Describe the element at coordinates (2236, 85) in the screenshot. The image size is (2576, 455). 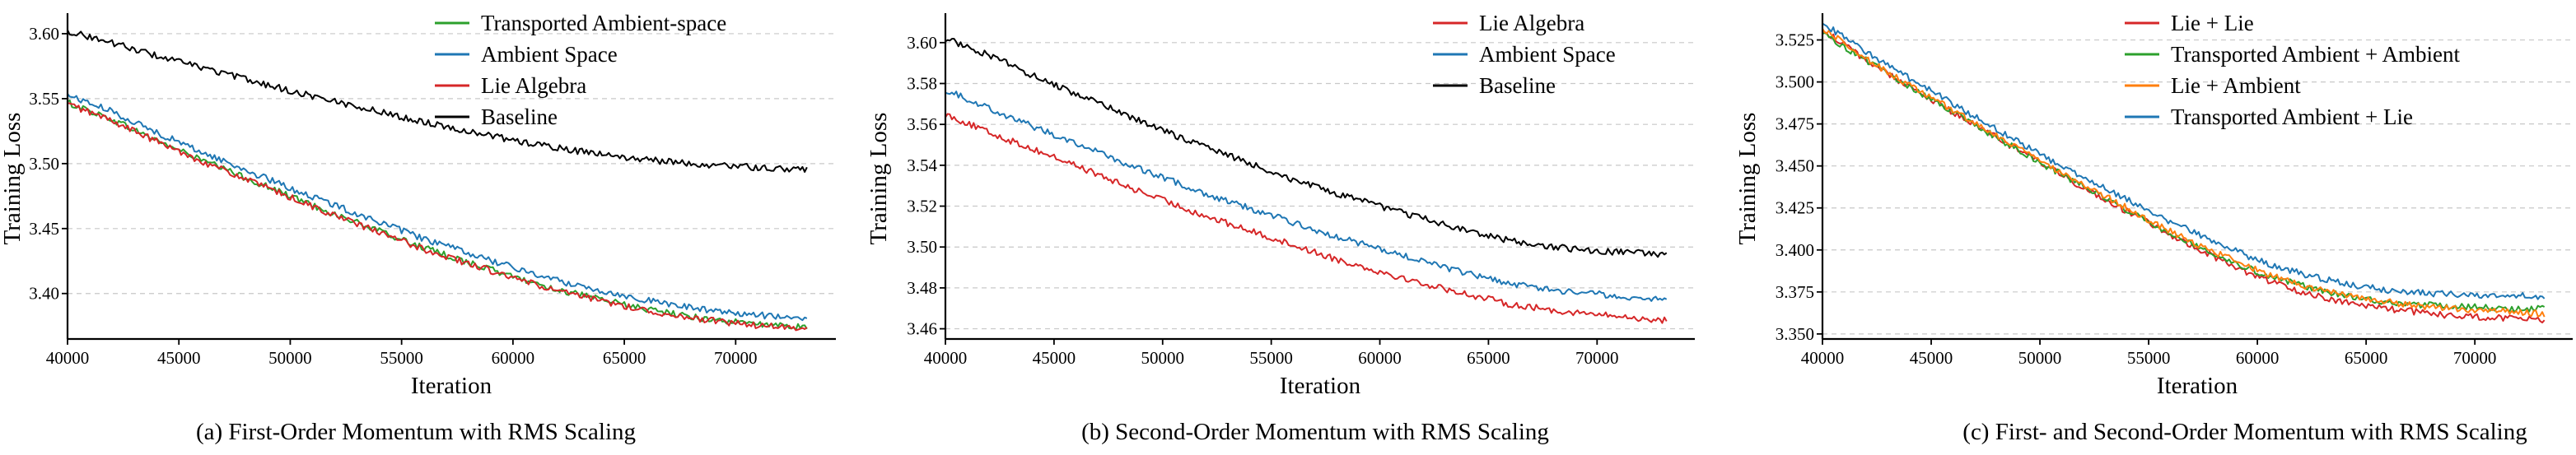
I see `legend-label: Lie + Ambient` at that location.